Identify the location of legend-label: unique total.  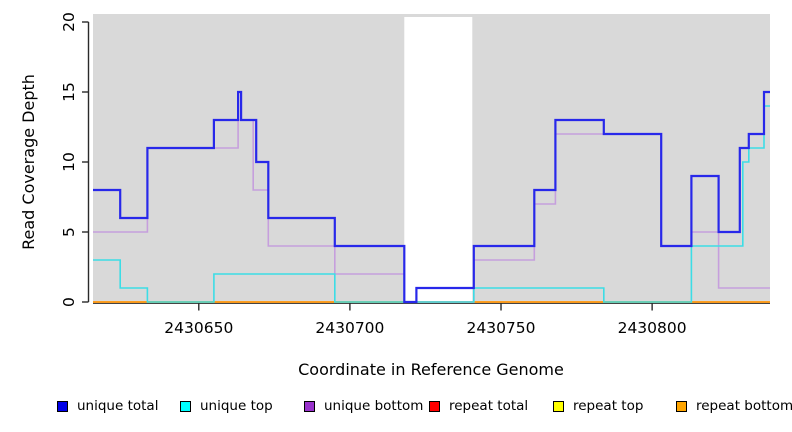
(118, 406).